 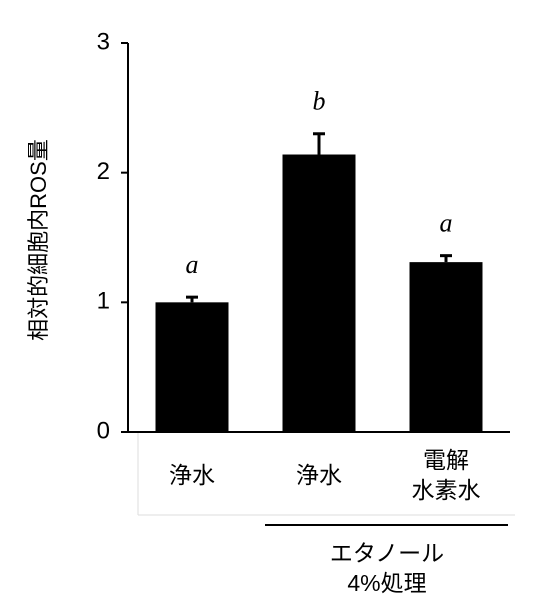 What do you see at coordinates (446, 475) in the screenshot?
I see `x-tick-label: 電解 水素水` at bounding box center [446, 475].